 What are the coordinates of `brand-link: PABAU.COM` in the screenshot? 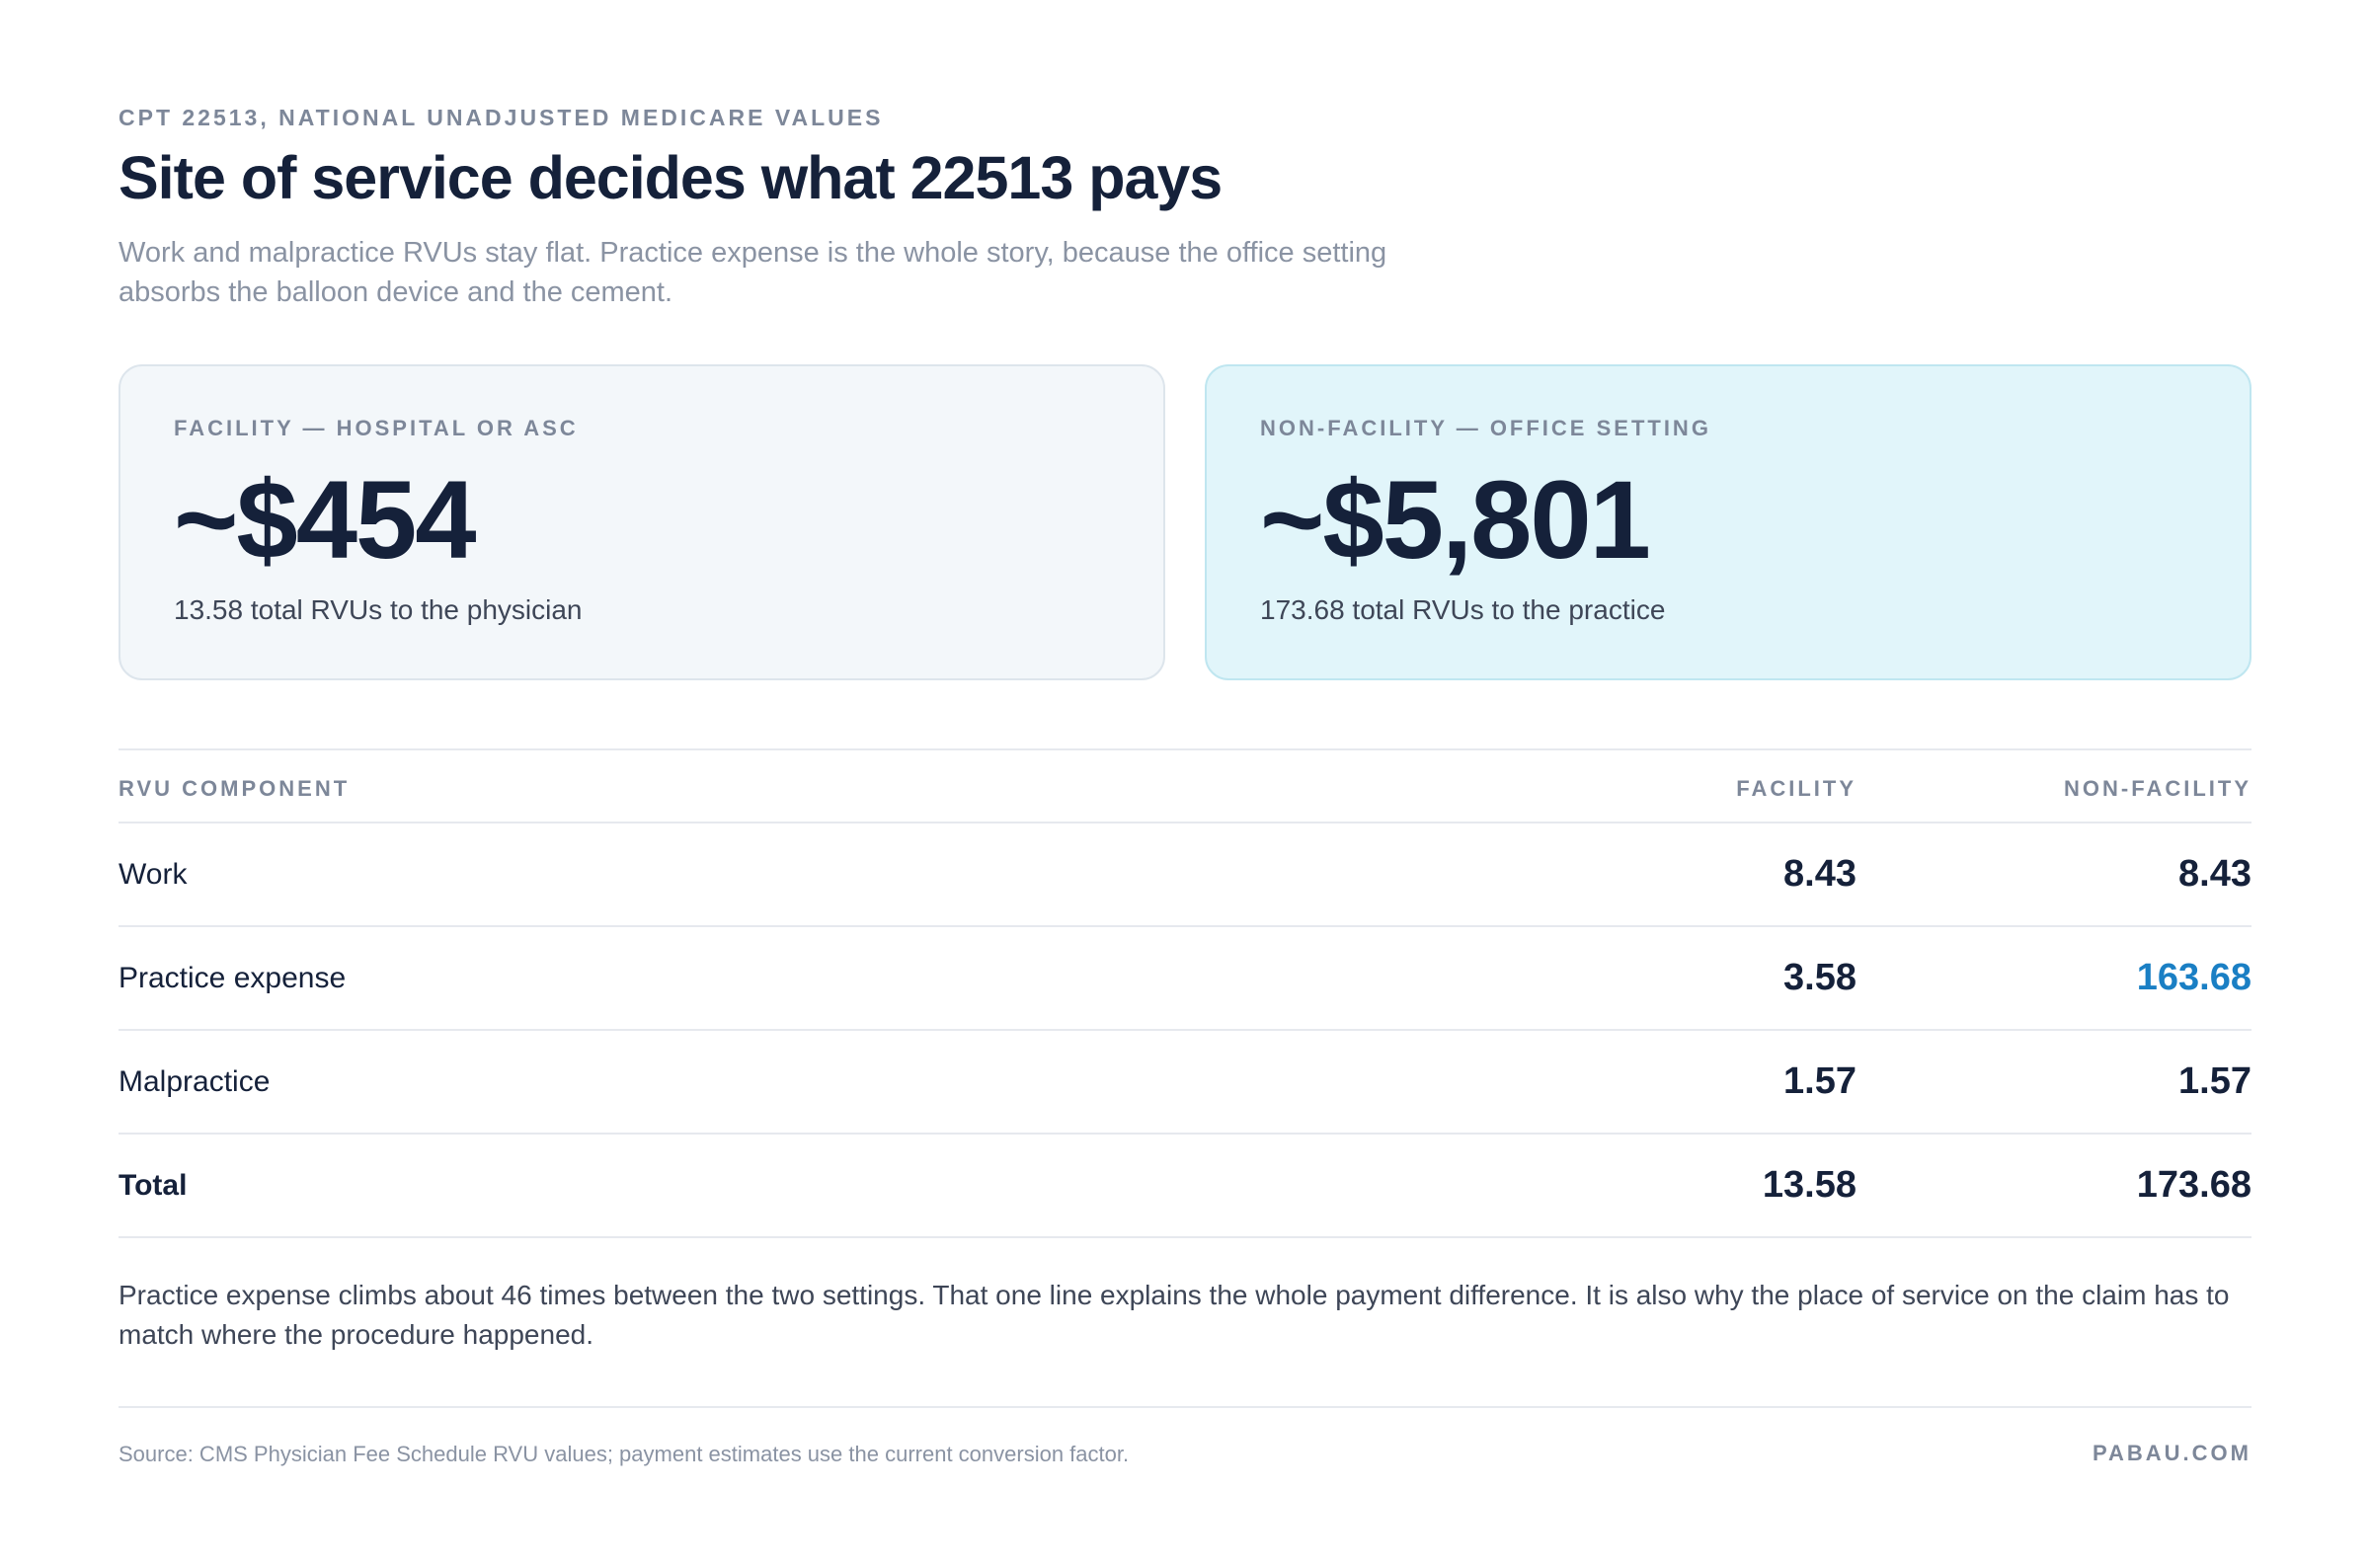 It's located at (2172, 1453).